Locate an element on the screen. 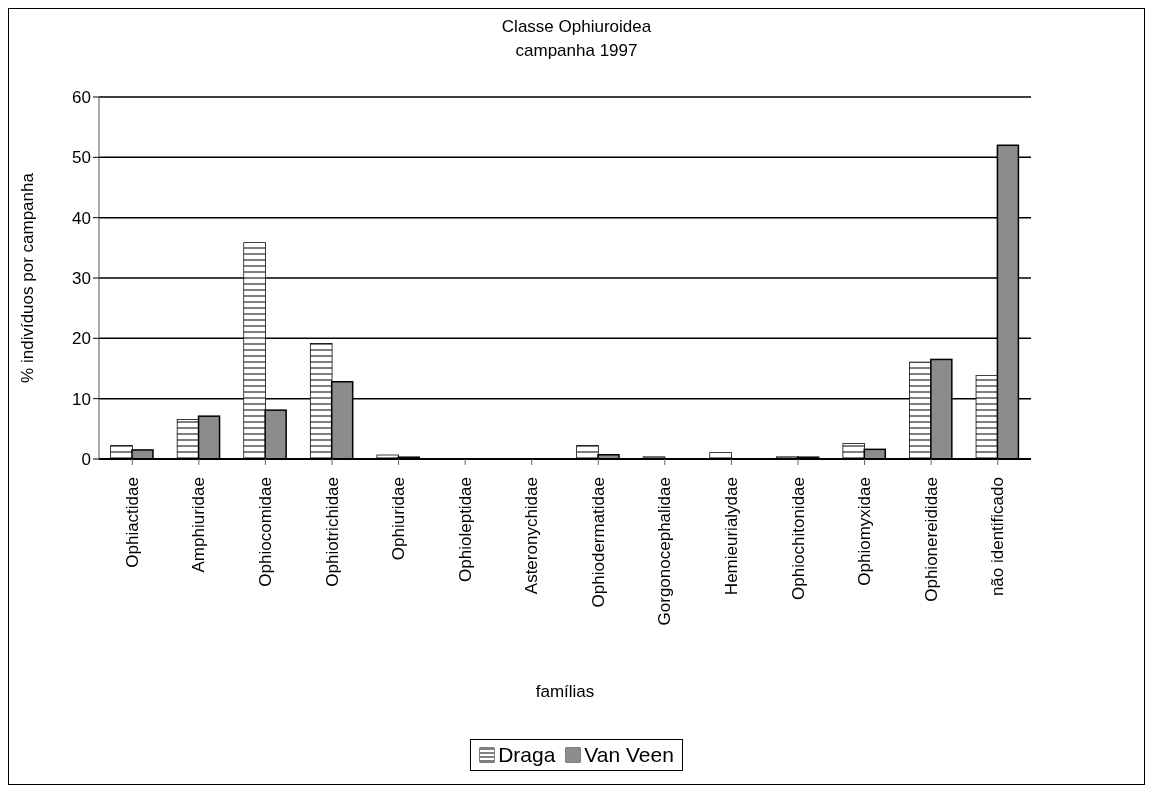 This screenshot has width=1155, height=796. y-tick-label: 10 is located at coordinates (81, 399).